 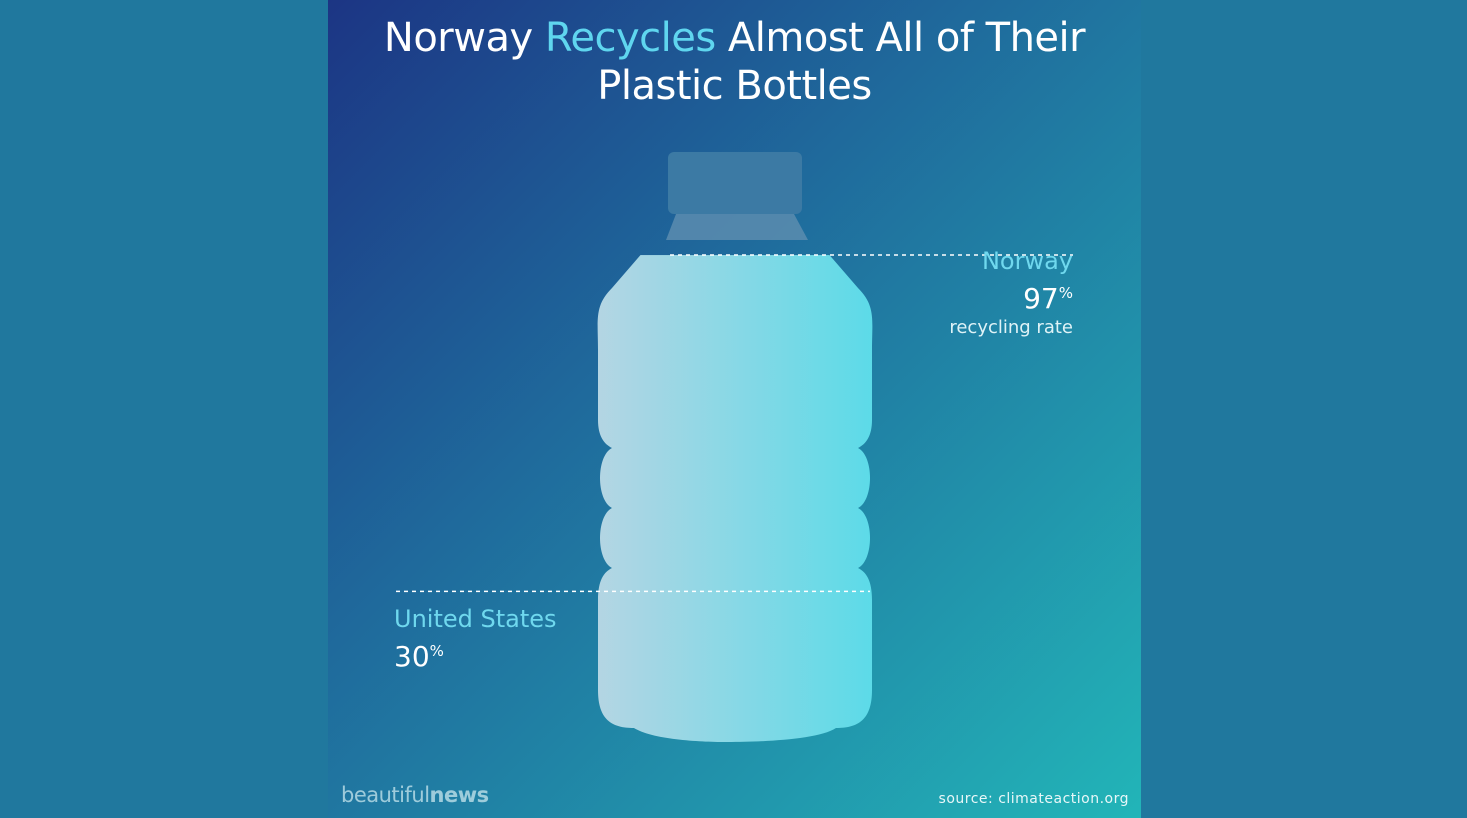 What do you see at coordinates (1027, 261) in the screenshot?
I see `category-label-norway: Norway` at bounding box center [1027, 261].